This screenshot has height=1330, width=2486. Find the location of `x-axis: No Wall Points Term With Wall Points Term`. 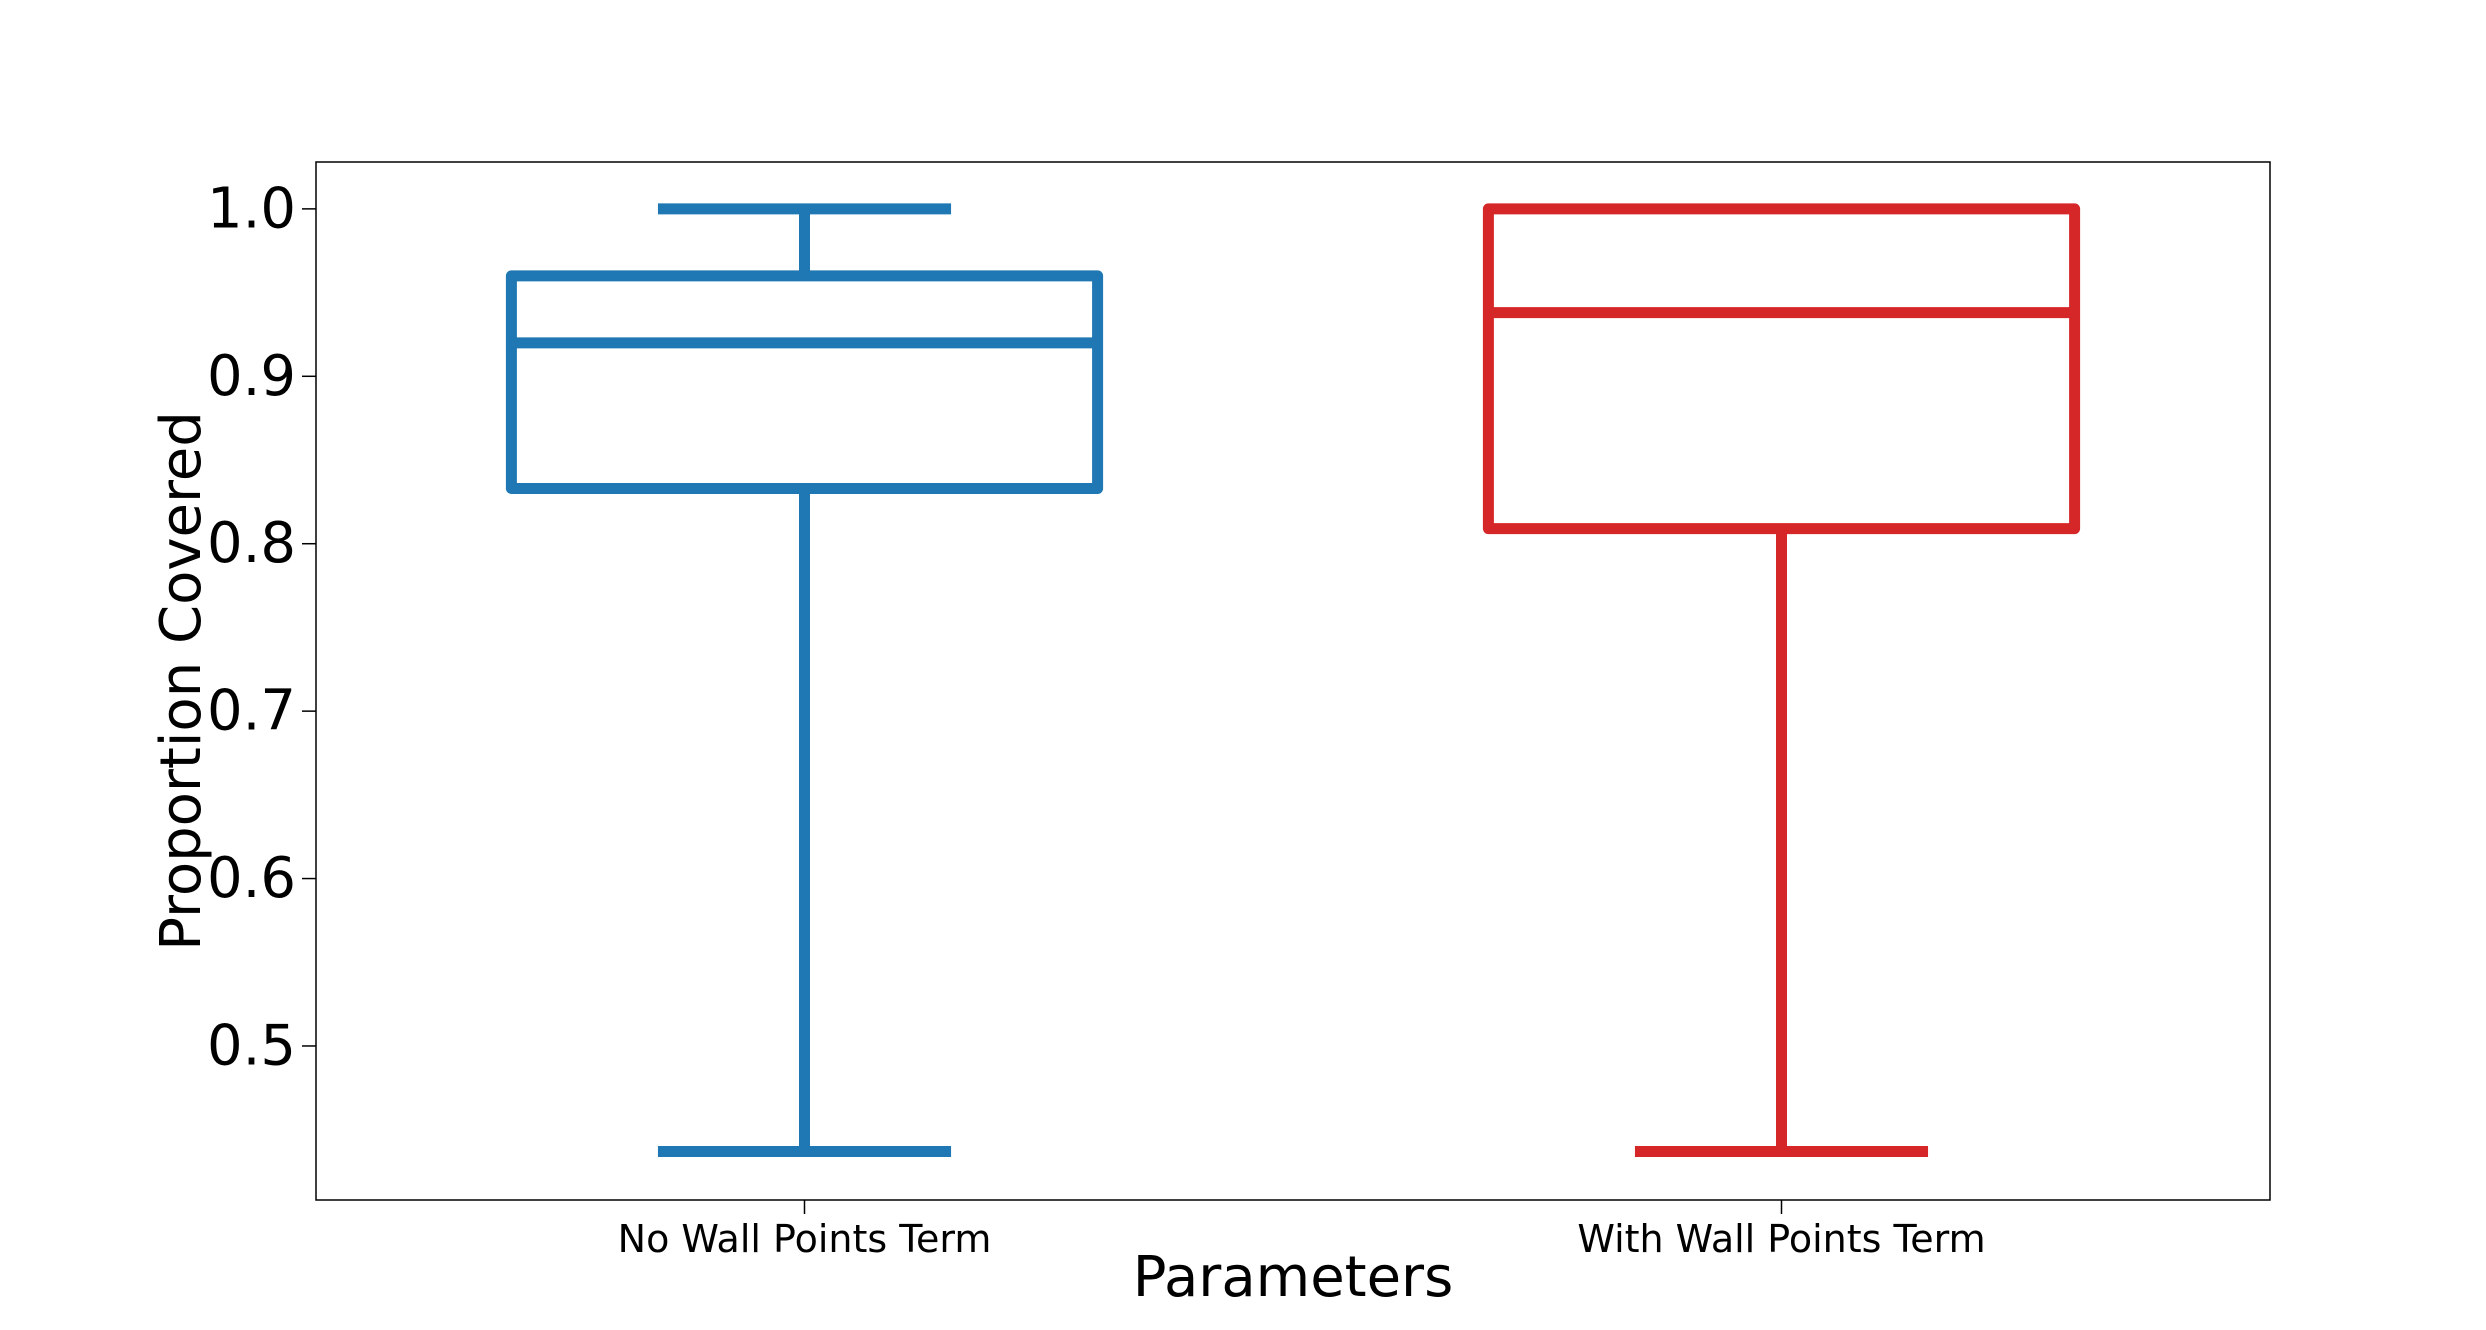

x-axis: No Wall Points Term With Wall Points Term is located at coordinates (1302, 1230).